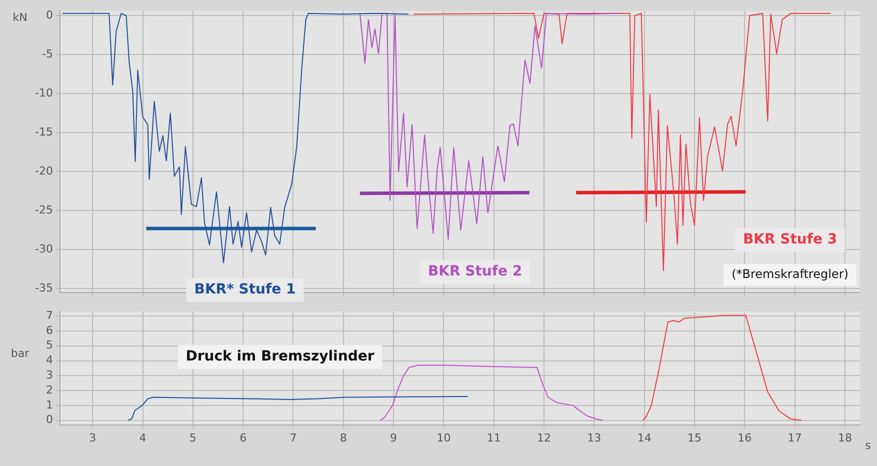  Describe the element at coordinates (475, 272) in the screenshot. I see `text: BKR Stufe 2` at that location.